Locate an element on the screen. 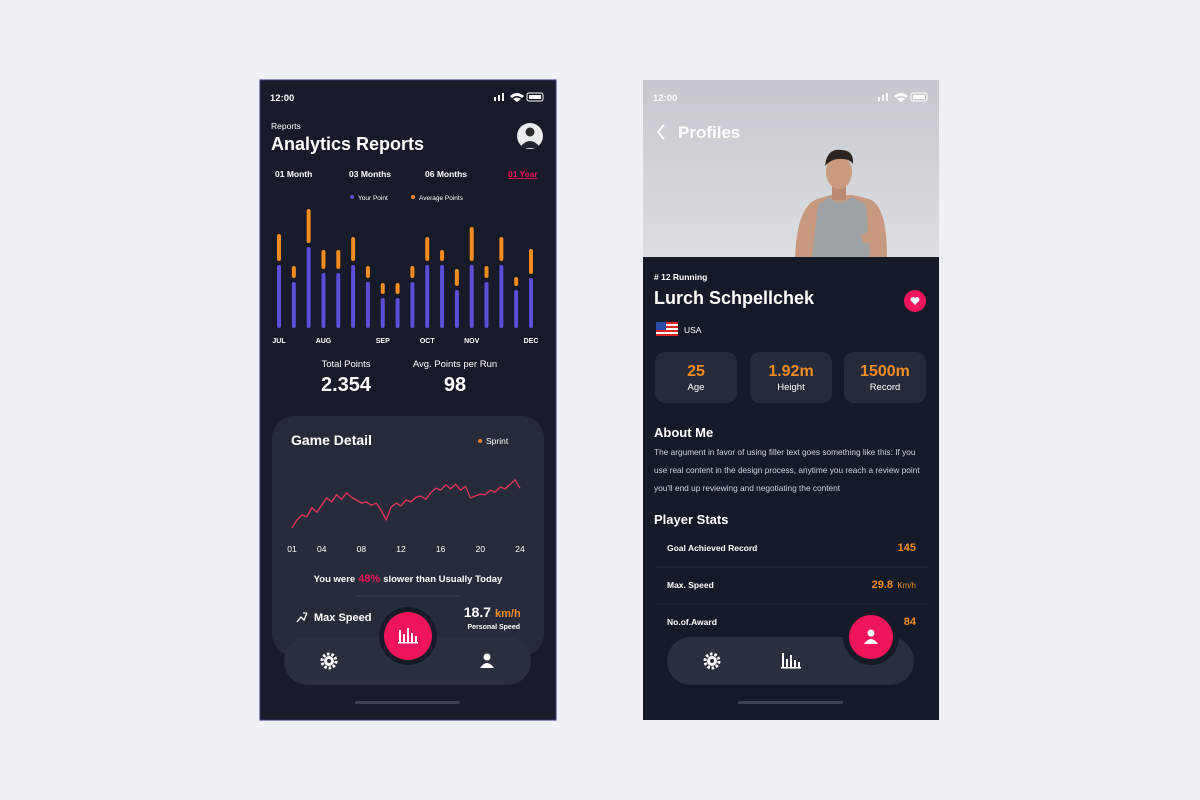 Image resolution: width=1200 pixels, height=800 pixels. legend-label: Sprint is located at coordinates (497, 441).